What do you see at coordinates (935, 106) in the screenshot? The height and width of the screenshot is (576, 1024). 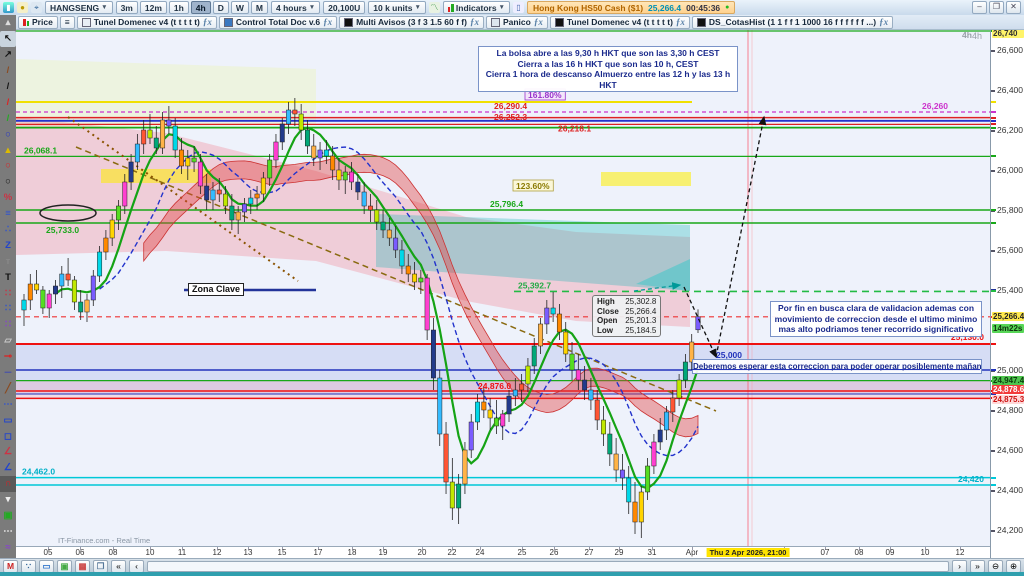 I see `price-label: 26,260` at bounding box center [935, 106].